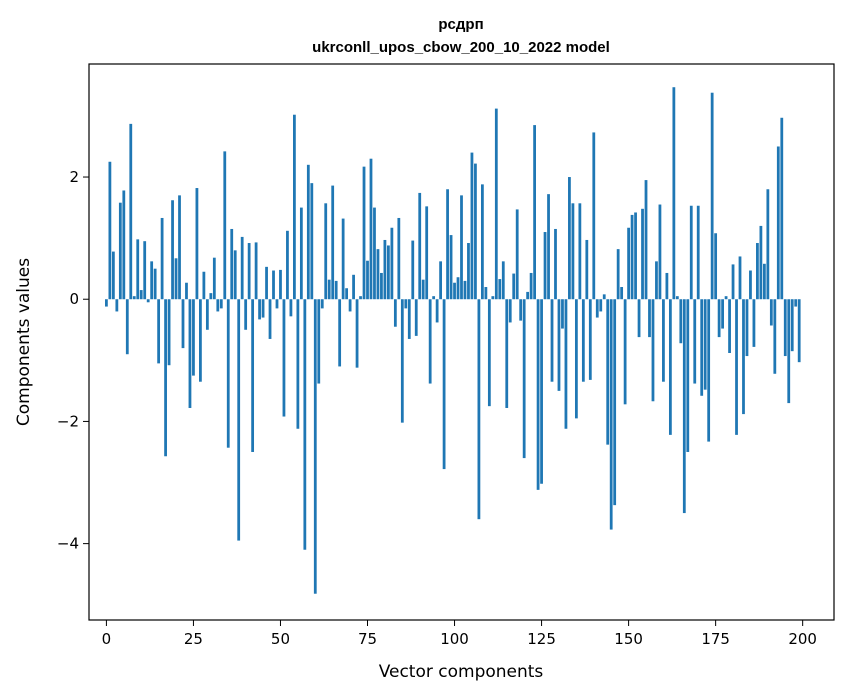 This screenshot has height=696, width=847. Describe the element at coordinates (715, 639) in the screenshot. I see `x-tick-label: 175` at that location.